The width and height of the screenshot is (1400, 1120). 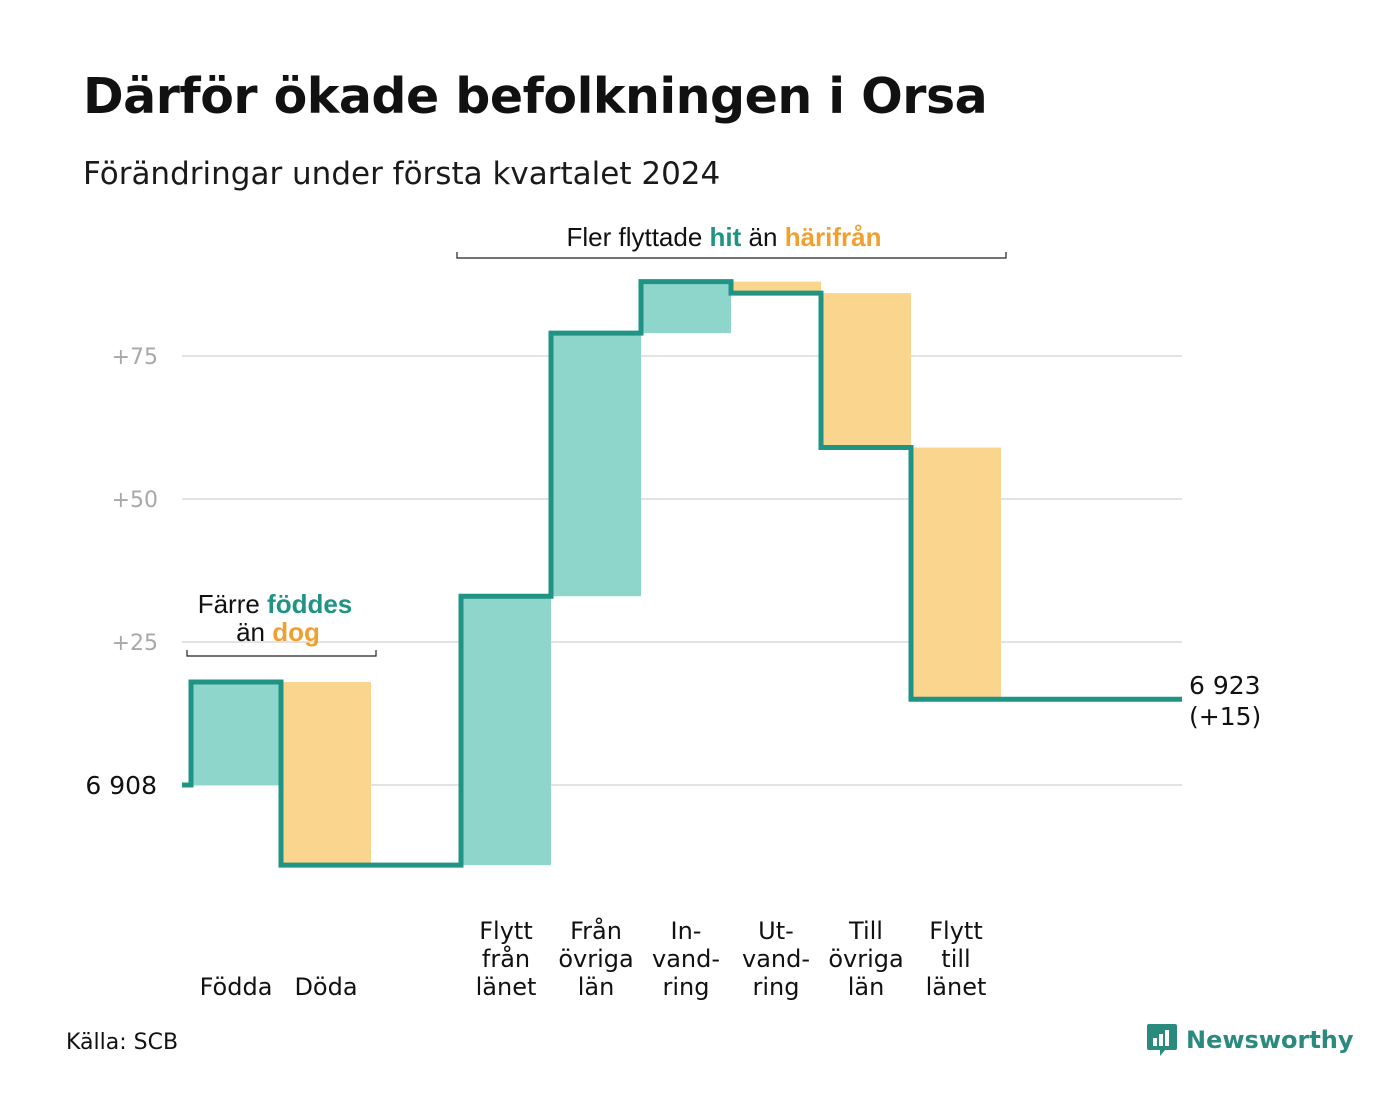 I want to click on newsworthy-logo: Newsworthy, so click(x=1250, y=1040).